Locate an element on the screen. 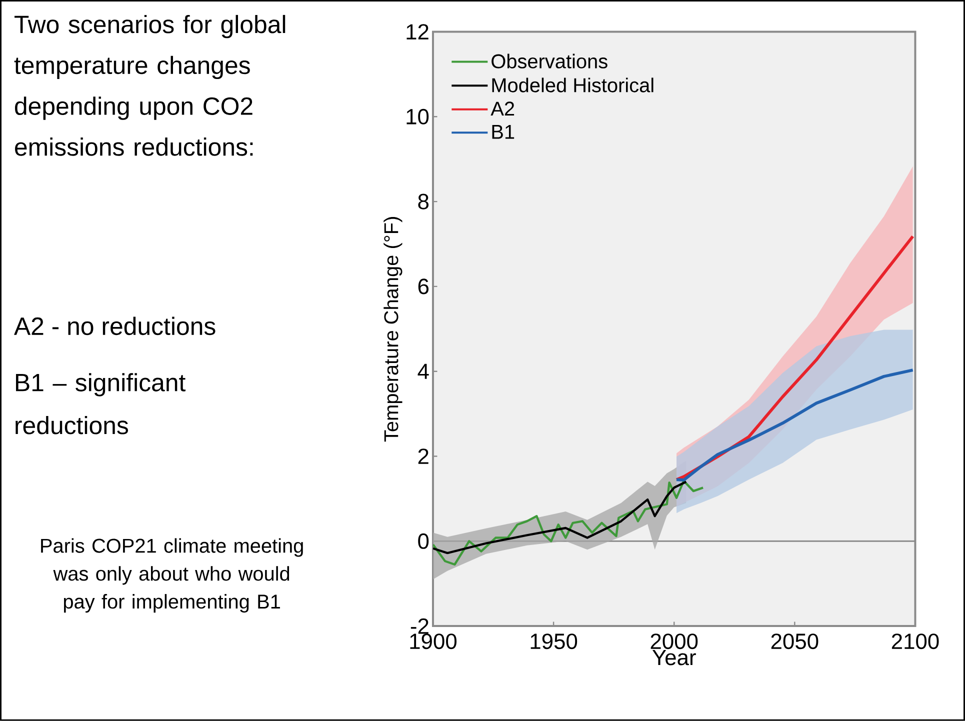 The image size is (965, 721). y-tick-label: 6 is located at coordinates (423, 286).